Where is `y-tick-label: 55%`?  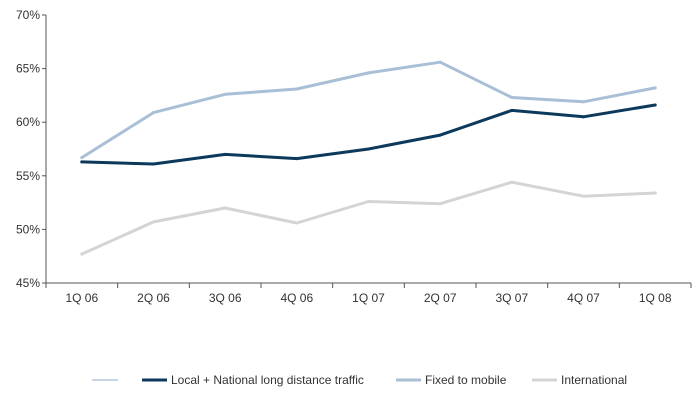
y-tick-label: 55% is located at coordinates (28, 176).